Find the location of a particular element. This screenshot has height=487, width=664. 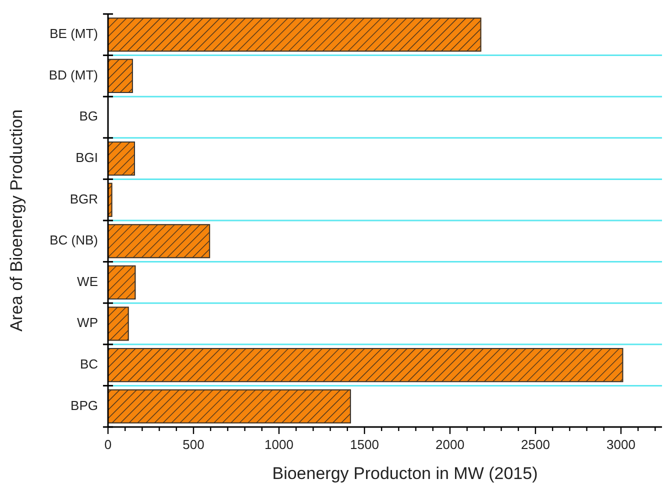

x-tick-label: 2500 is located at coordinates (535, 444).